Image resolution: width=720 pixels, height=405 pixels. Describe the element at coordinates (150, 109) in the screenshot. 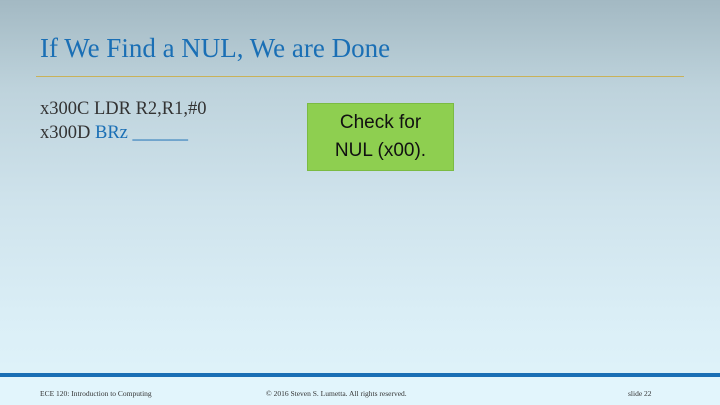

I see `code-instruction: LDR R2,R1,#0` at that location.